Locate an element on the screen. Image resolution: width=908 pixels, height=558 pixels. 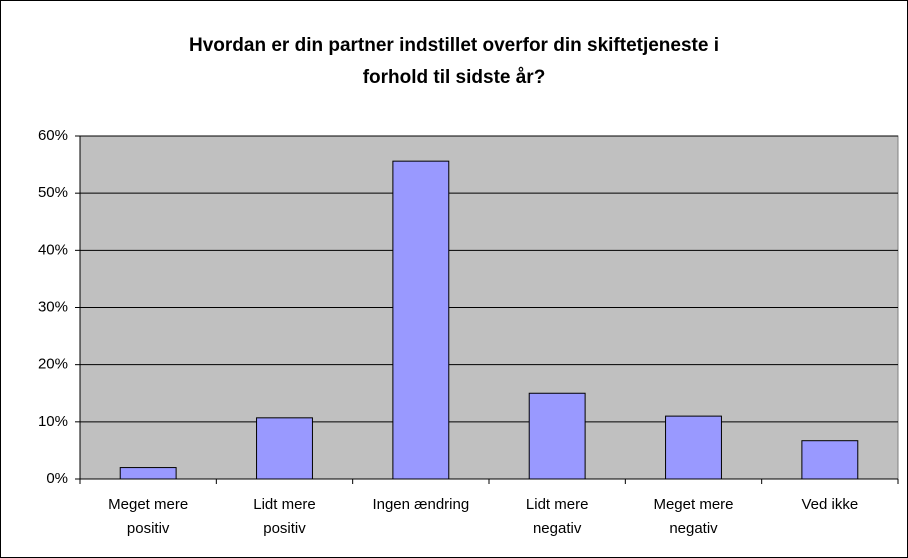
y-tick-label: 20% is located at coordinates (53, 364).